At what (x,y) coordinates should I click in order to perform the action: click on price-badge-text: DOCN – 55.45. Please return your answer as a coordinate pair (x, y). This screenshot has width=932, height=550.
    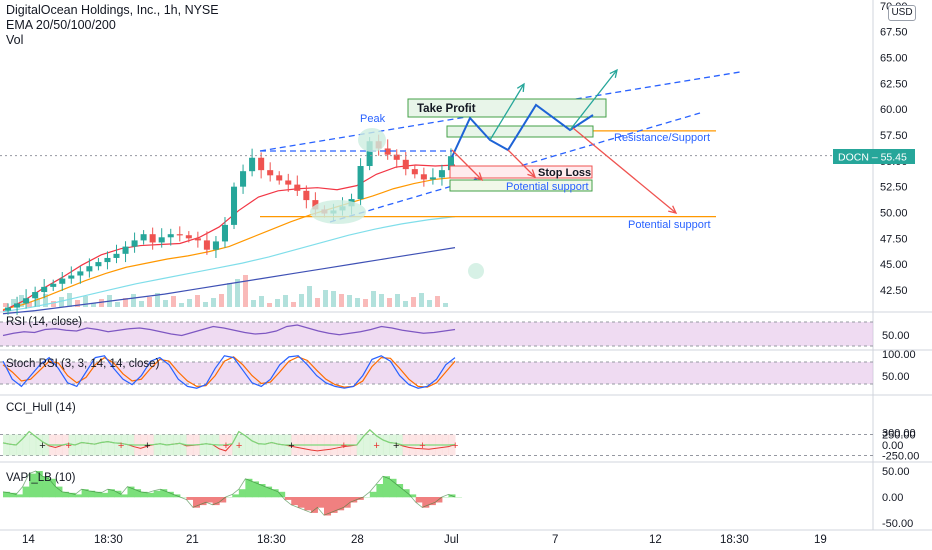
    Looking at the image, I should click on (872, 158).